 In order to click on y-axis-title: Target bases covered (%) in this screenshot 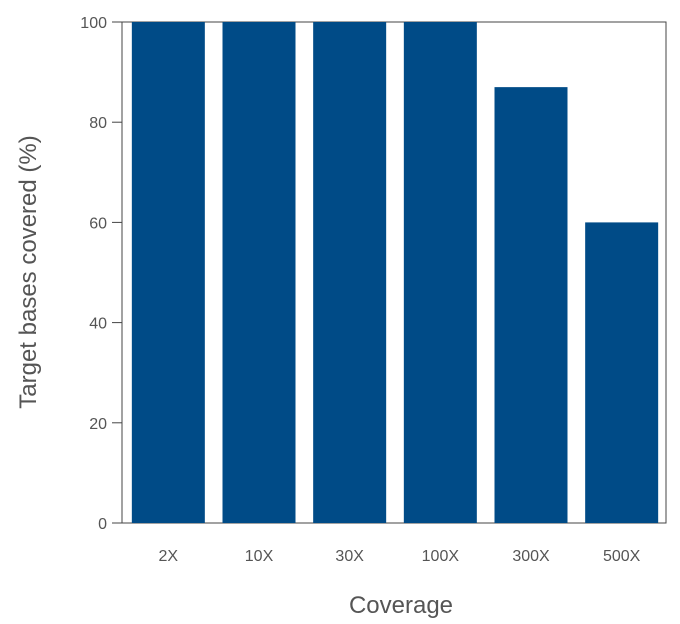, I will do `click(28, 271)`.